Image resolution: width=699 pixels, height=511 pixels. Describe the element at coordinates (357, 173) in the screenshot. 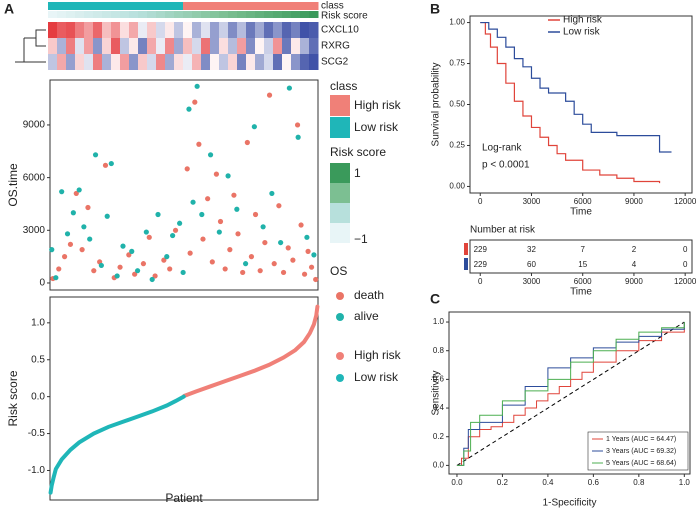

I see `legend-tick-label: 1` at that location.